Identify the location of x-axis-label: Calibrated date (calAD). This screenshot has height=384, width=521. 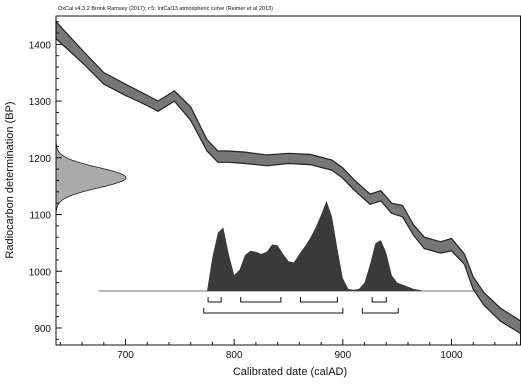
(290, 372).